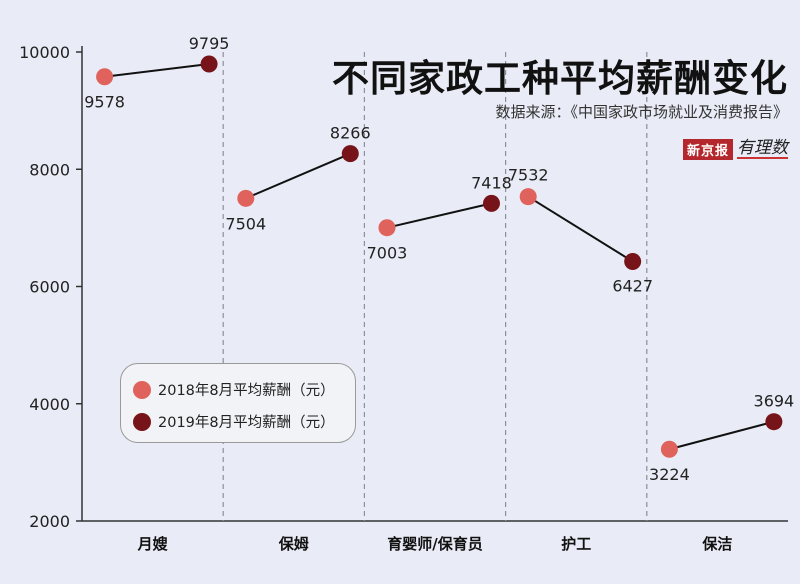 This screenshot has height=584, width=800. What do you see at coordinates (44, 52) in the screenshot?
I see `y-tick-label: 10000` at bounding box center [44, 52].